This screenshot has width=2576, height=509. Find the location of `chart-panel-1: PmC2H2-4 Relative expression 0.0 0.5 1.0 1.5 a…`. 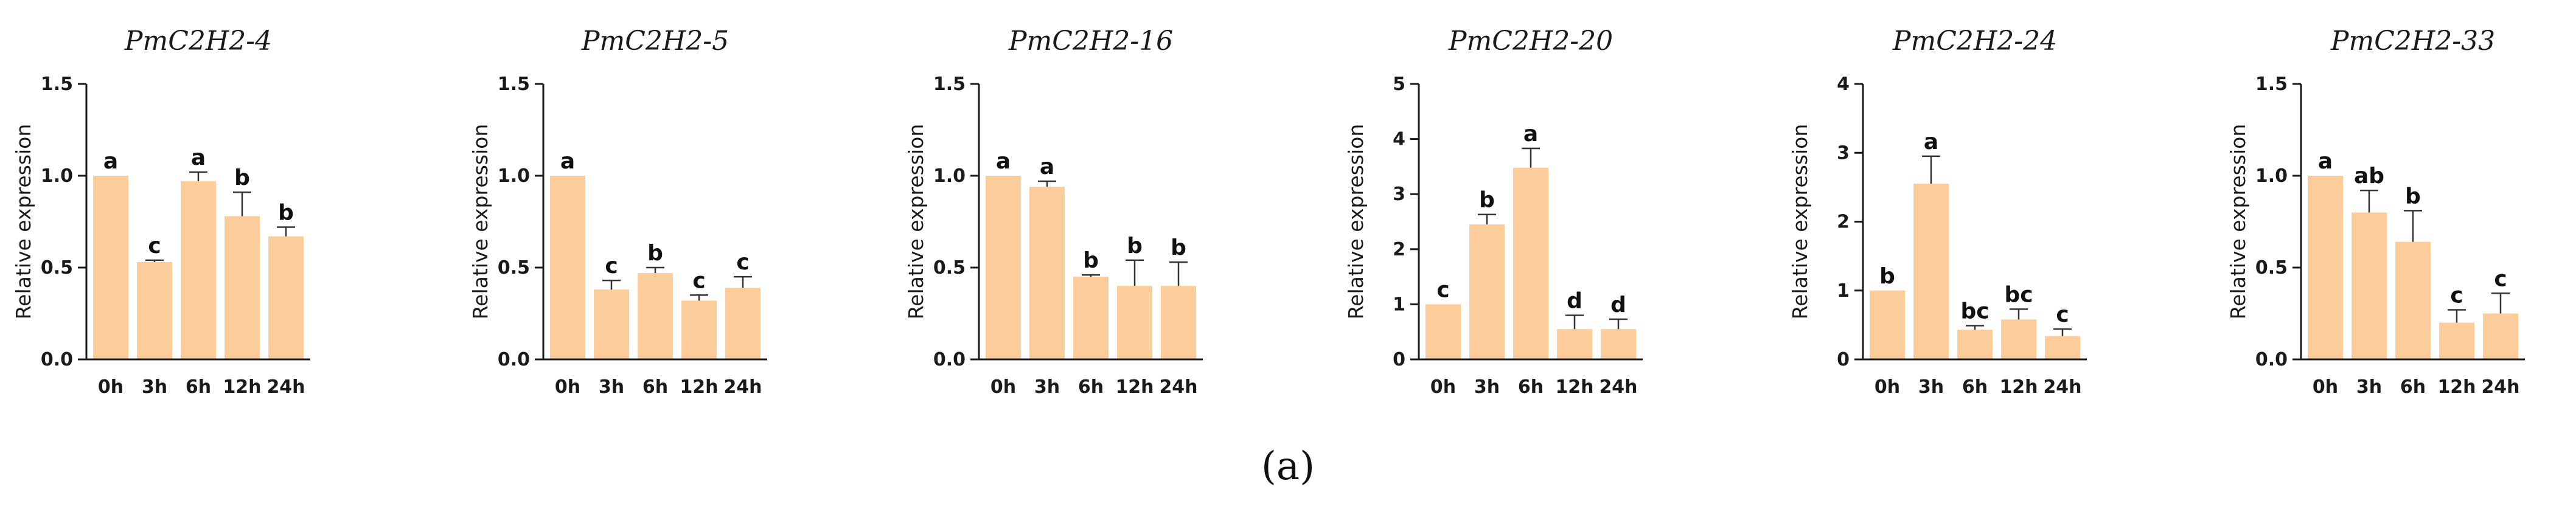

chart-panel-1: PmC2H2-4 Relative expression 0.0 0.5 1.0 1.5 a… is located at coordinates (161, 212).